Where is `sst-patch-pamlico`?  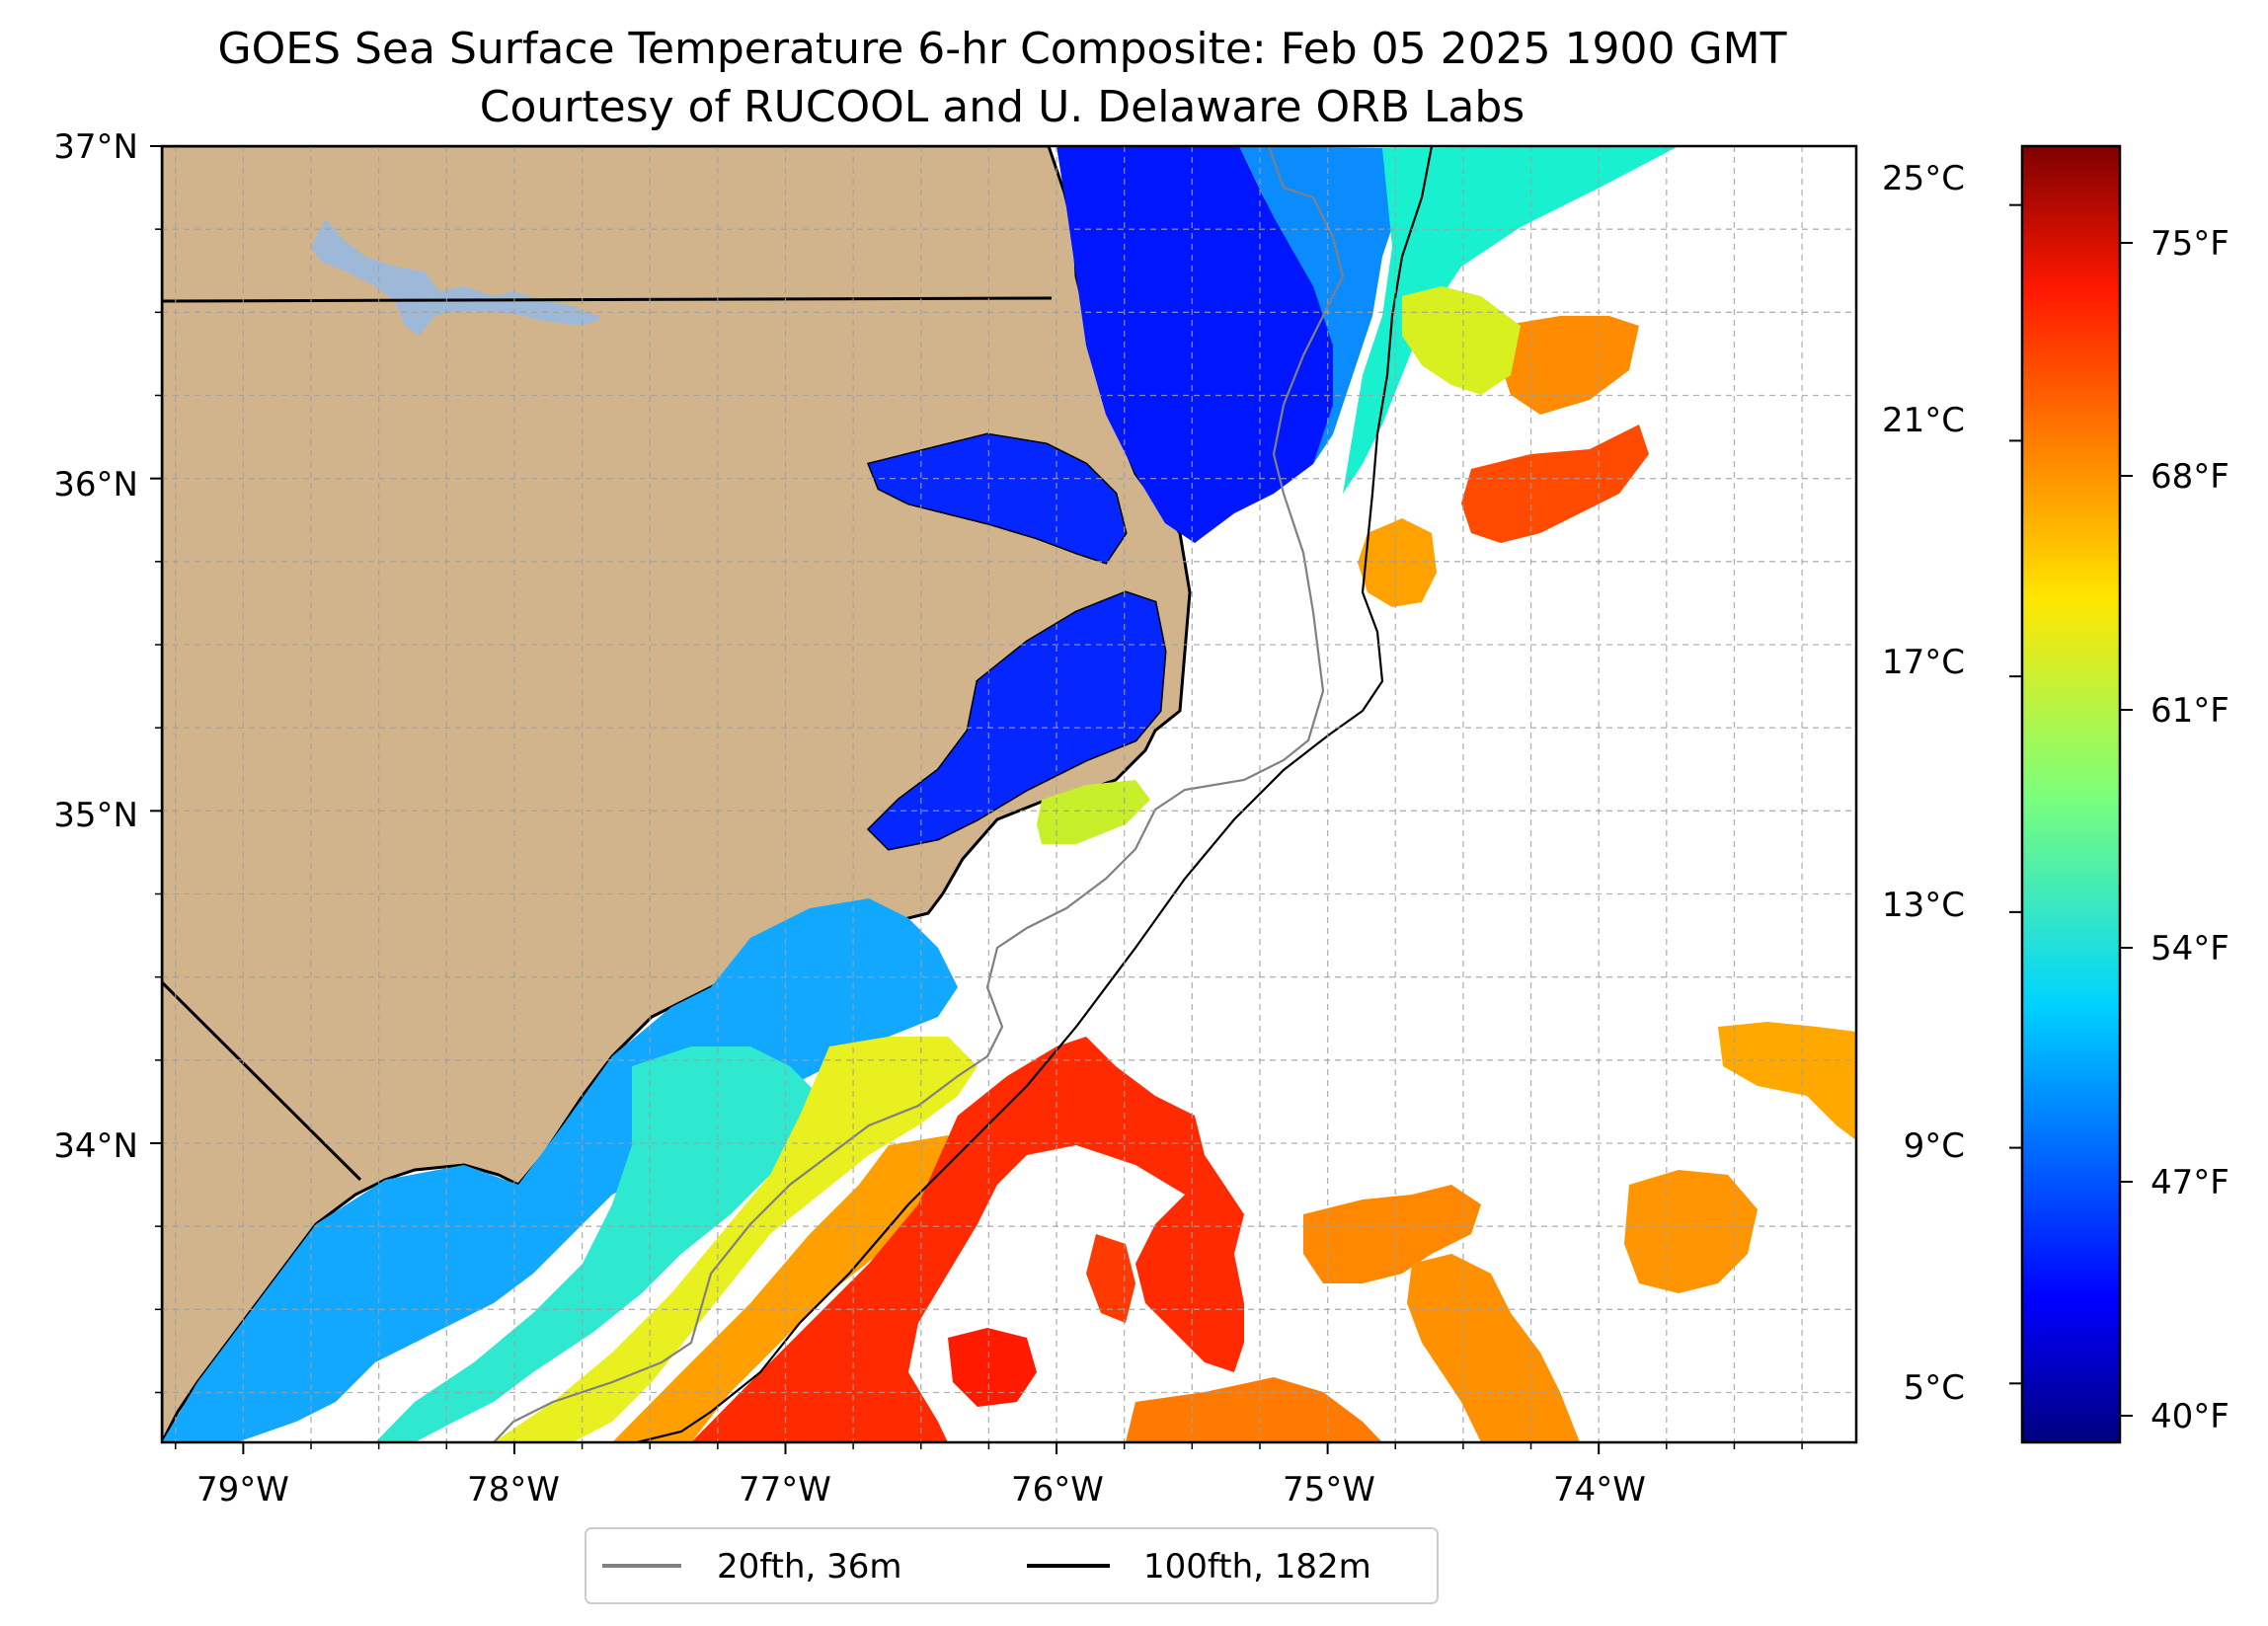
sst-patch-pamlico is located at coordinates (1017, 720).